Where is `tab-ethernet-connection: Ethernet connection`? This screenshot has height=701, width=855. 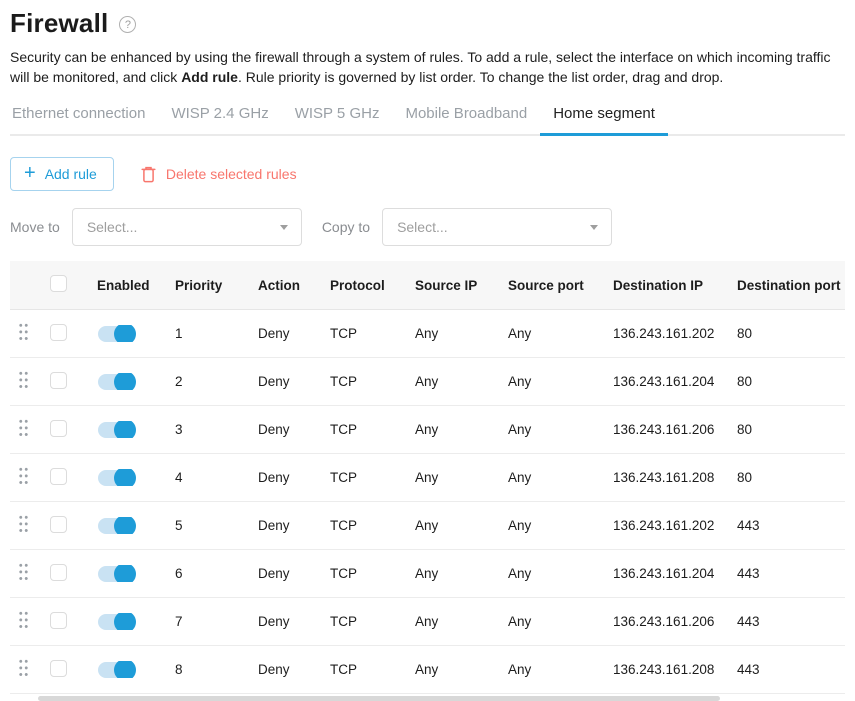 tab-ethernet-connection: Ethernet connection is located at coordinates (84, 119).